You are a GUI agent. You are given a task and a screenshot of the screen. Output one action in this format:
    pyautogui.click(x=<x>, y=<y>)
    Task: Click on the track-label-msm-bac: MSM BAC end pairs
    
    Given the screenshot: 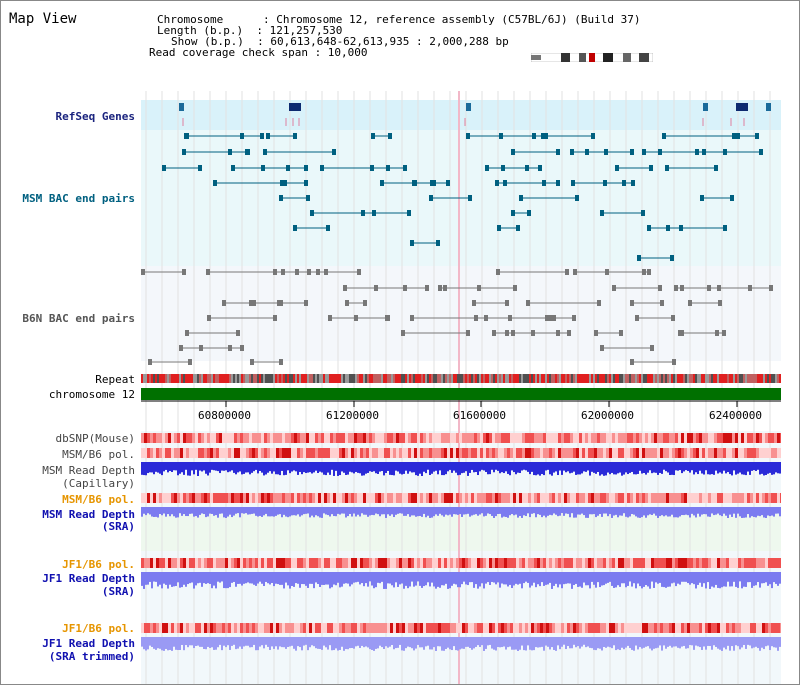 What is the action you would take?
    pyautogui.click(x=78, y=198)
    